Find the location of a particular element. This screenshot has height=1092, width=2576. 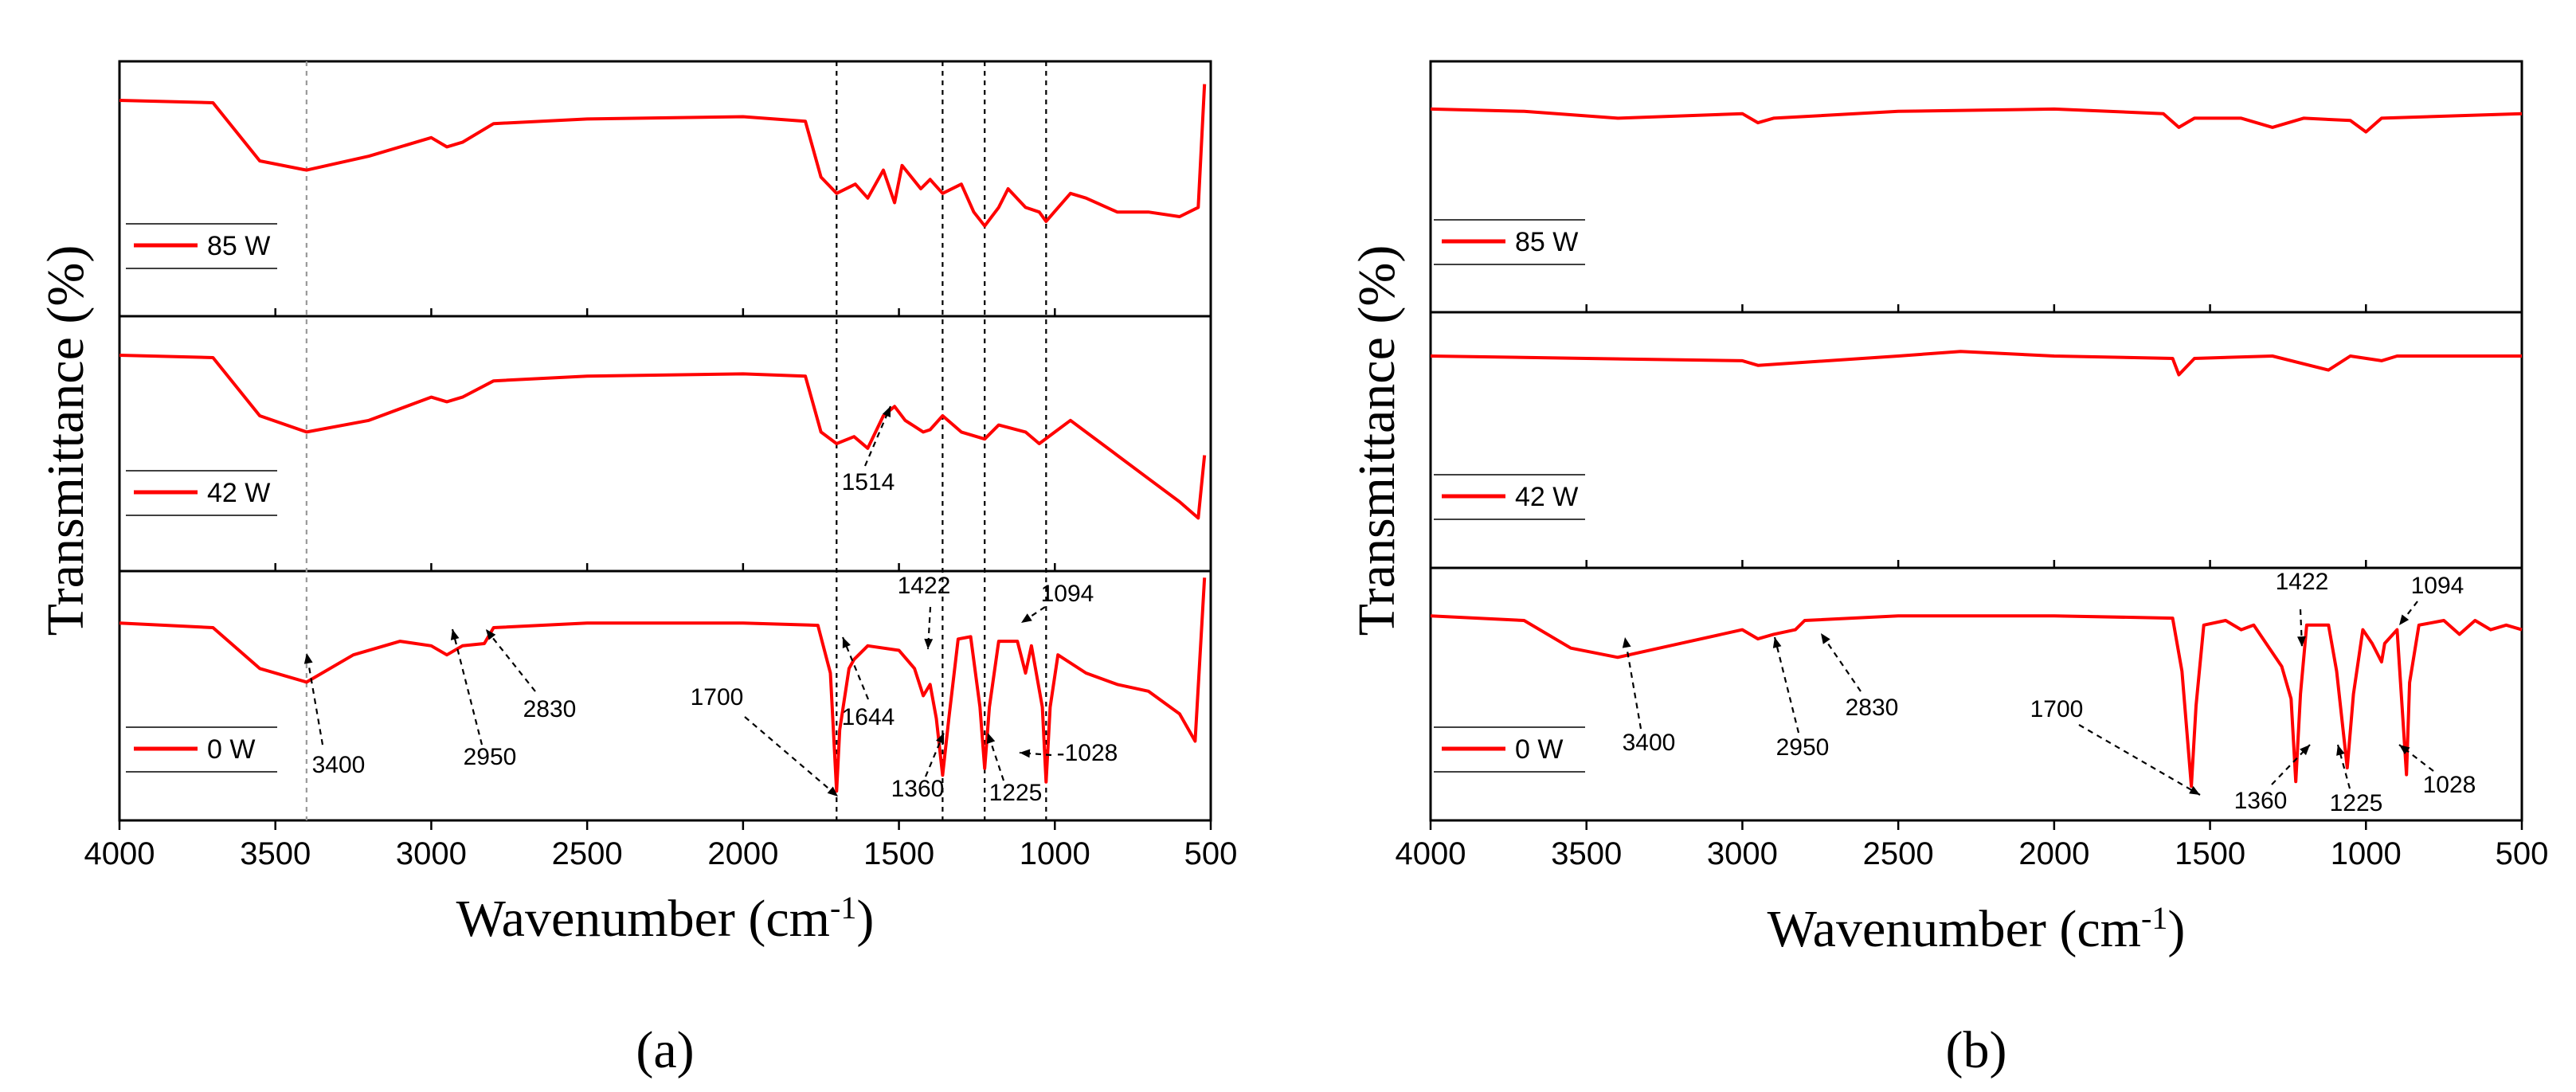

panel-a-series-0w is located at coordinates (663, 685).